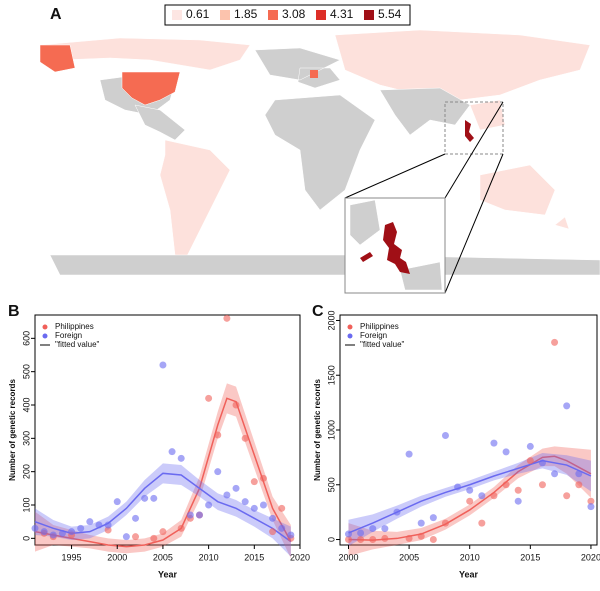  I want to click on panel-label: C, so click(318, 311).